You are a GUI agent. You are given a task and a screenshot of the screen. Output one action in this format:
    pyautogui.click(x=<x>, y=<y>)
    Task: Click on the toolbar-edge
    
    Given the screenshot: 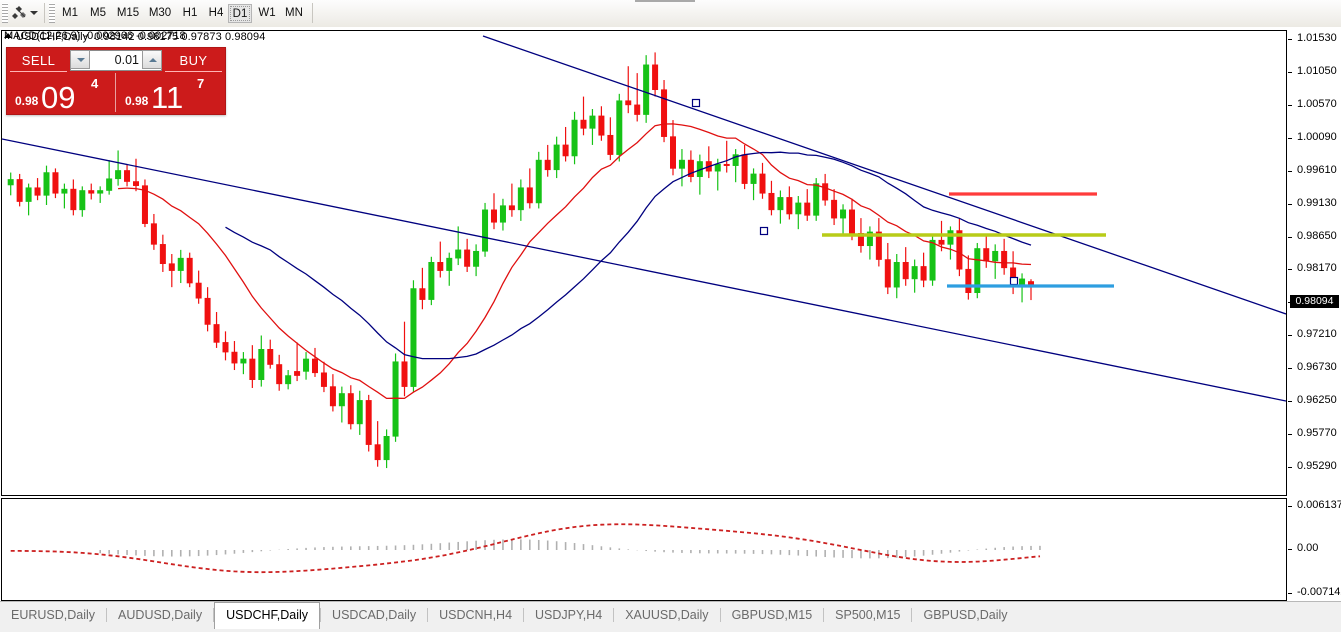 What is the action you would take?
    pyautogui.click(x=665, y=1)
    